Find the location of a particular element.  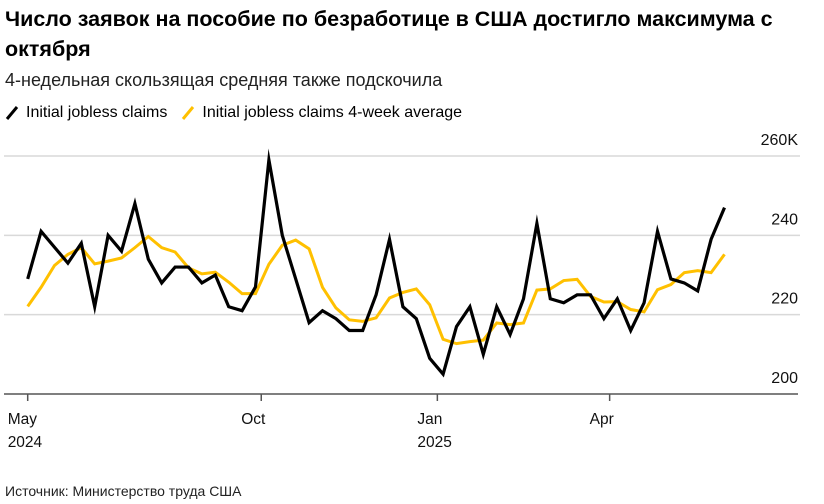

legend-label-claims: Initial jobless claims is located at coordinates (97, 112).